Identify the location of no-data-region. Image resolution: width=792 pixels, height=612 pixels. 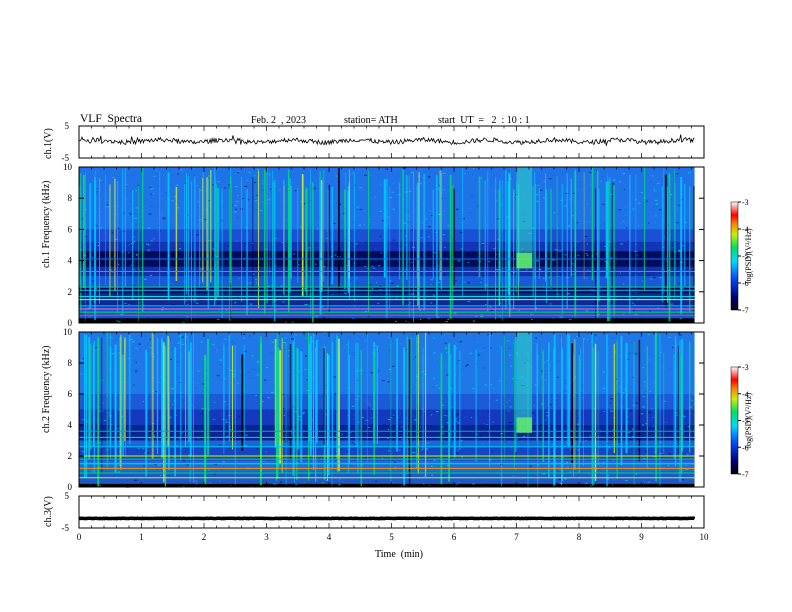
(699, 245).